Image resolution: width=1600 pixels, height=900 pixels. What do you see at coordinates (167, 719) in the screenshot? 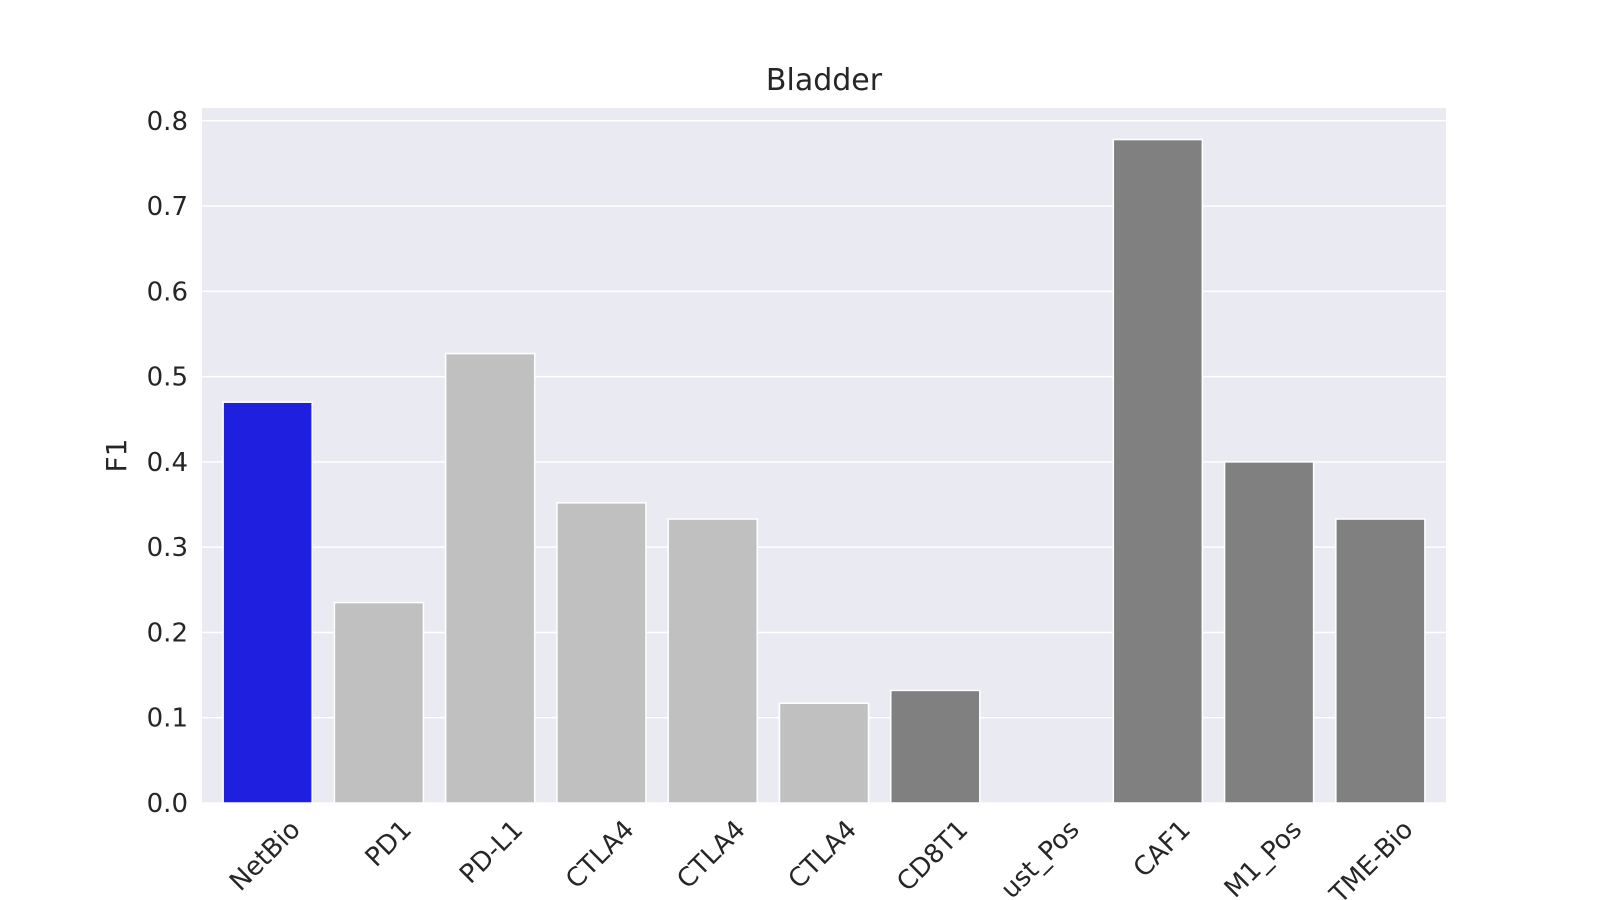
I see `y-tick-label: 0.1` at bounding box center [167, 719].